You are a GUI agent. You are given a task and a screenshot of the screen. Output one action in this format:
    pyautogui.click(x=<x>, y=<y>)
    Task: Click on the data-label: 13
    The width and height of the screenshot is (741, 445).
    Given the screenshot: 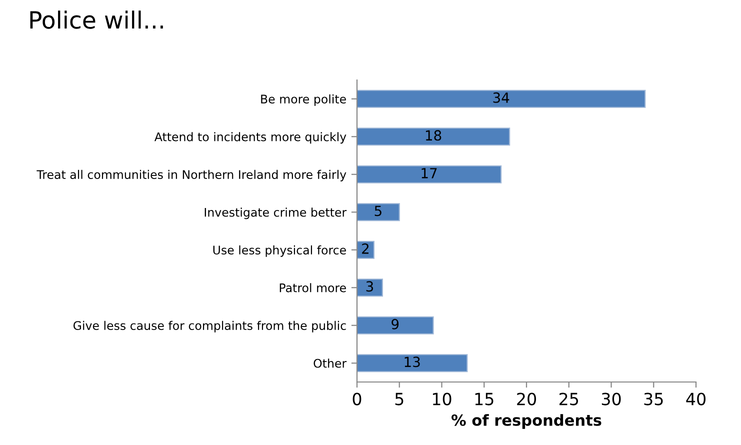 What is the action you would take?
    pyautogui.click(x=412, y=362)
    